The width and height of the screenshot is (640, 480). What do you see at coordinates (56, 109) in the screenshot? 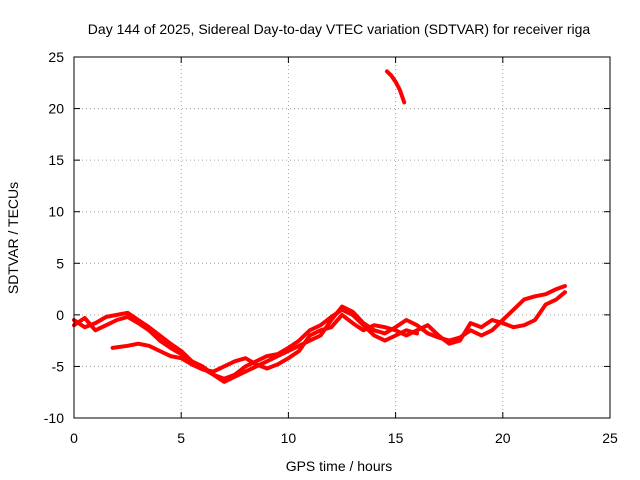
I see `y-tick-label: 20` at bounding box center [56, 109].